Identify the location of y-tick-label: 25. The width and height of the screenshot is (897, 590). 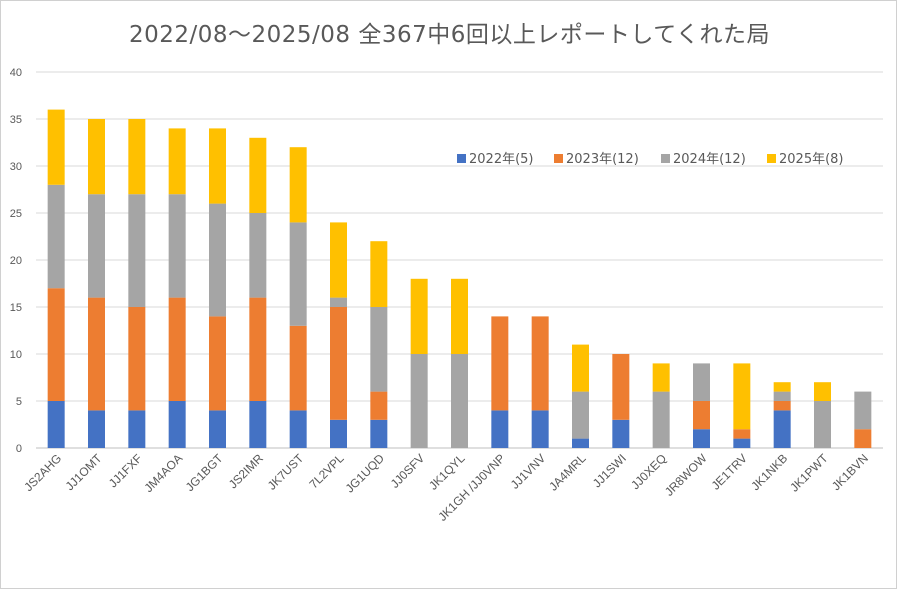
(16, 214).